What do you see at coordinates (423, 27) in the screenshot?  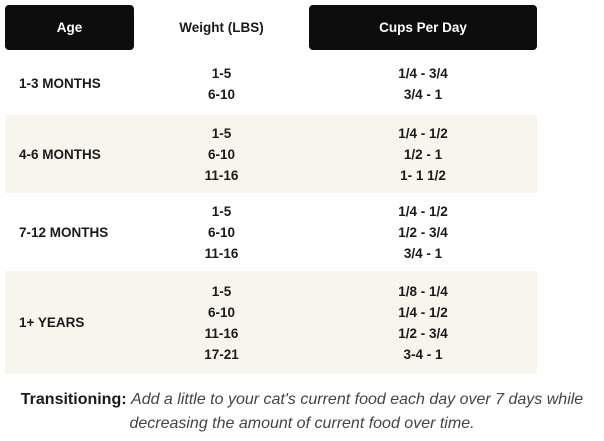 I see `header-cell: Cups Per Day` at bounding box center [423, 27].